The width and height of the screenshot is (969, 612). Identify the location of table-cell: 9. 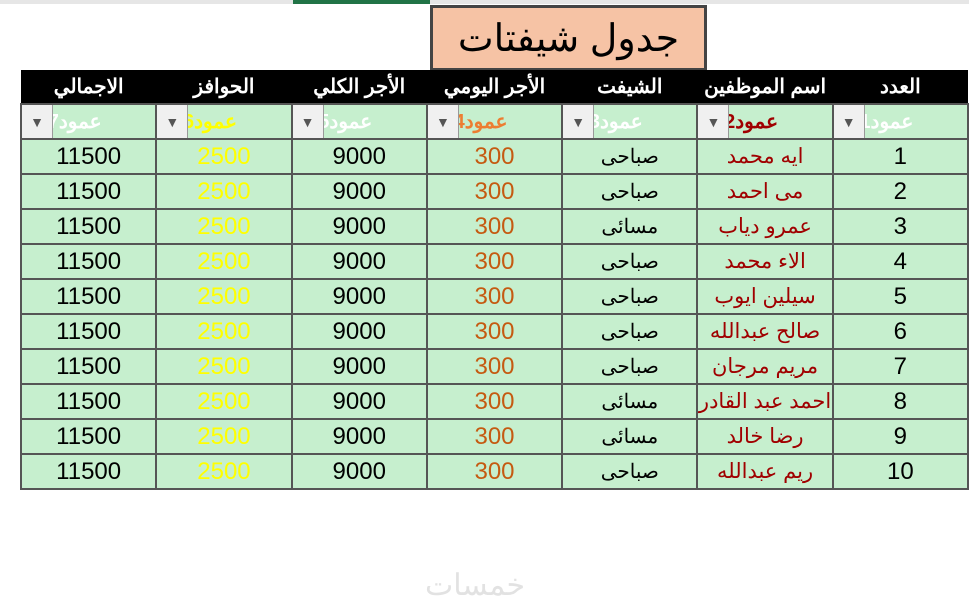
(900, 436).